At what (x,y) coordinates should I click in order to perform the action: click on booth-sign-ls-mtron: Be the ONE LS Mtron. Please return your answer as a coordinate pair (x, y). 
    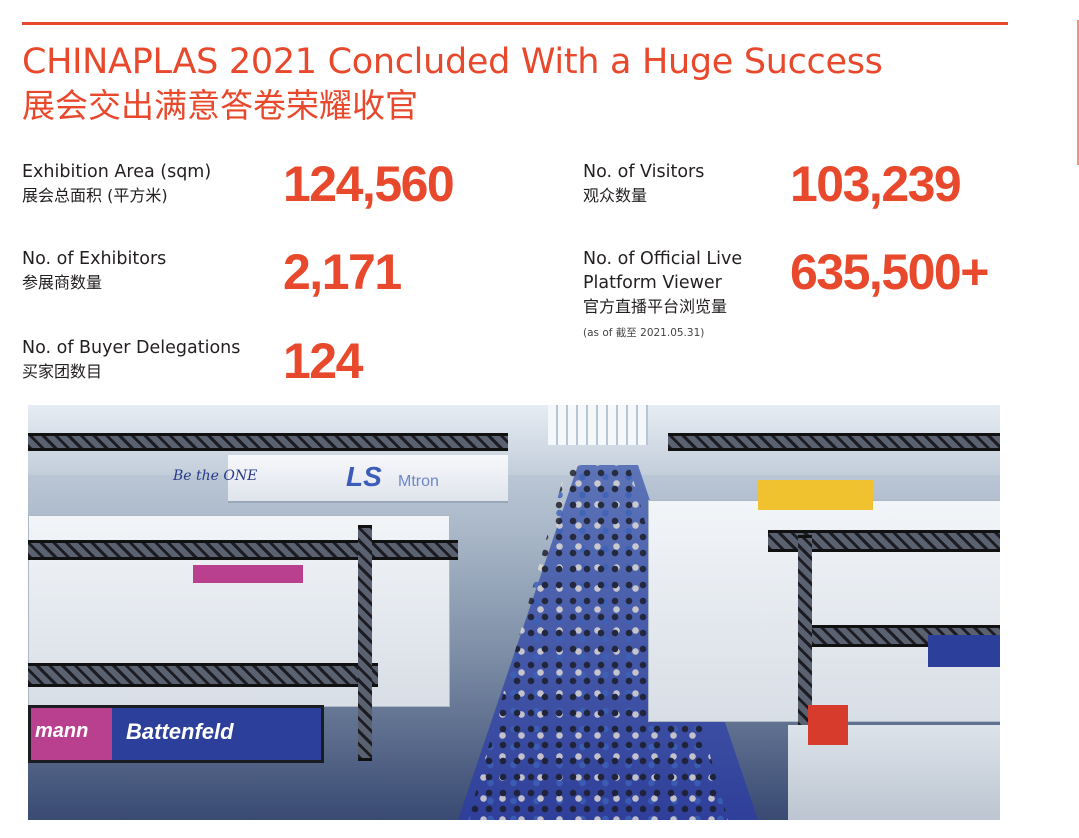
    Looking at the image, I should click on (340, 479).